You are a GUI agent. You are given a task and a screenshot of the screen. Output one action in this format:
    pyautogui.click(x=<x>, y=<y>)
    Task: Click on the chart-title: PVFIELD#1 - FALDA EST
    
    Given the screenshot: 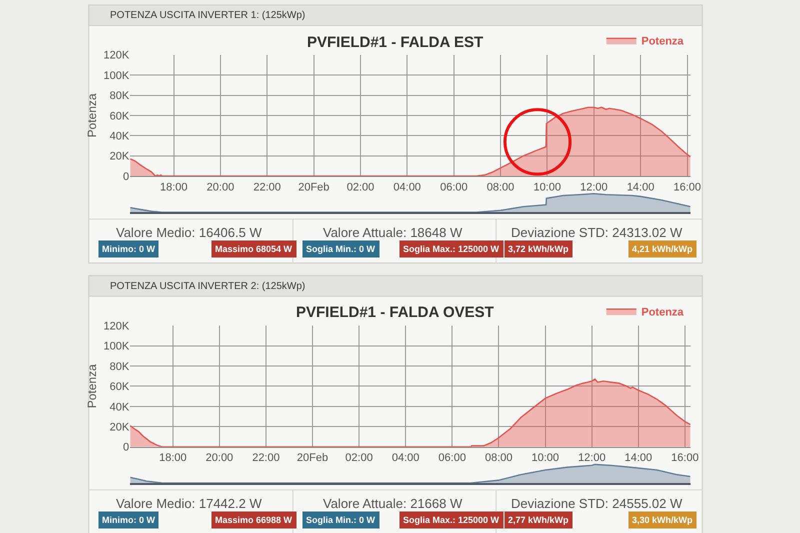 What is the action you would take?
    pyautogui.click(x=395, y=42)
    